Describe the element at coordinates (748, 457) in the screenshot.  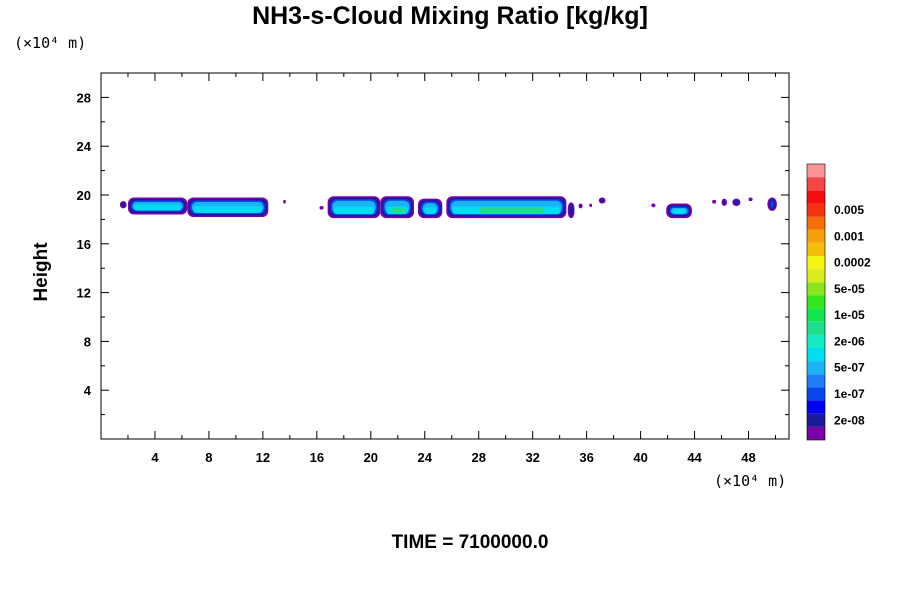
I see `x-tick-label: 48` at that location.